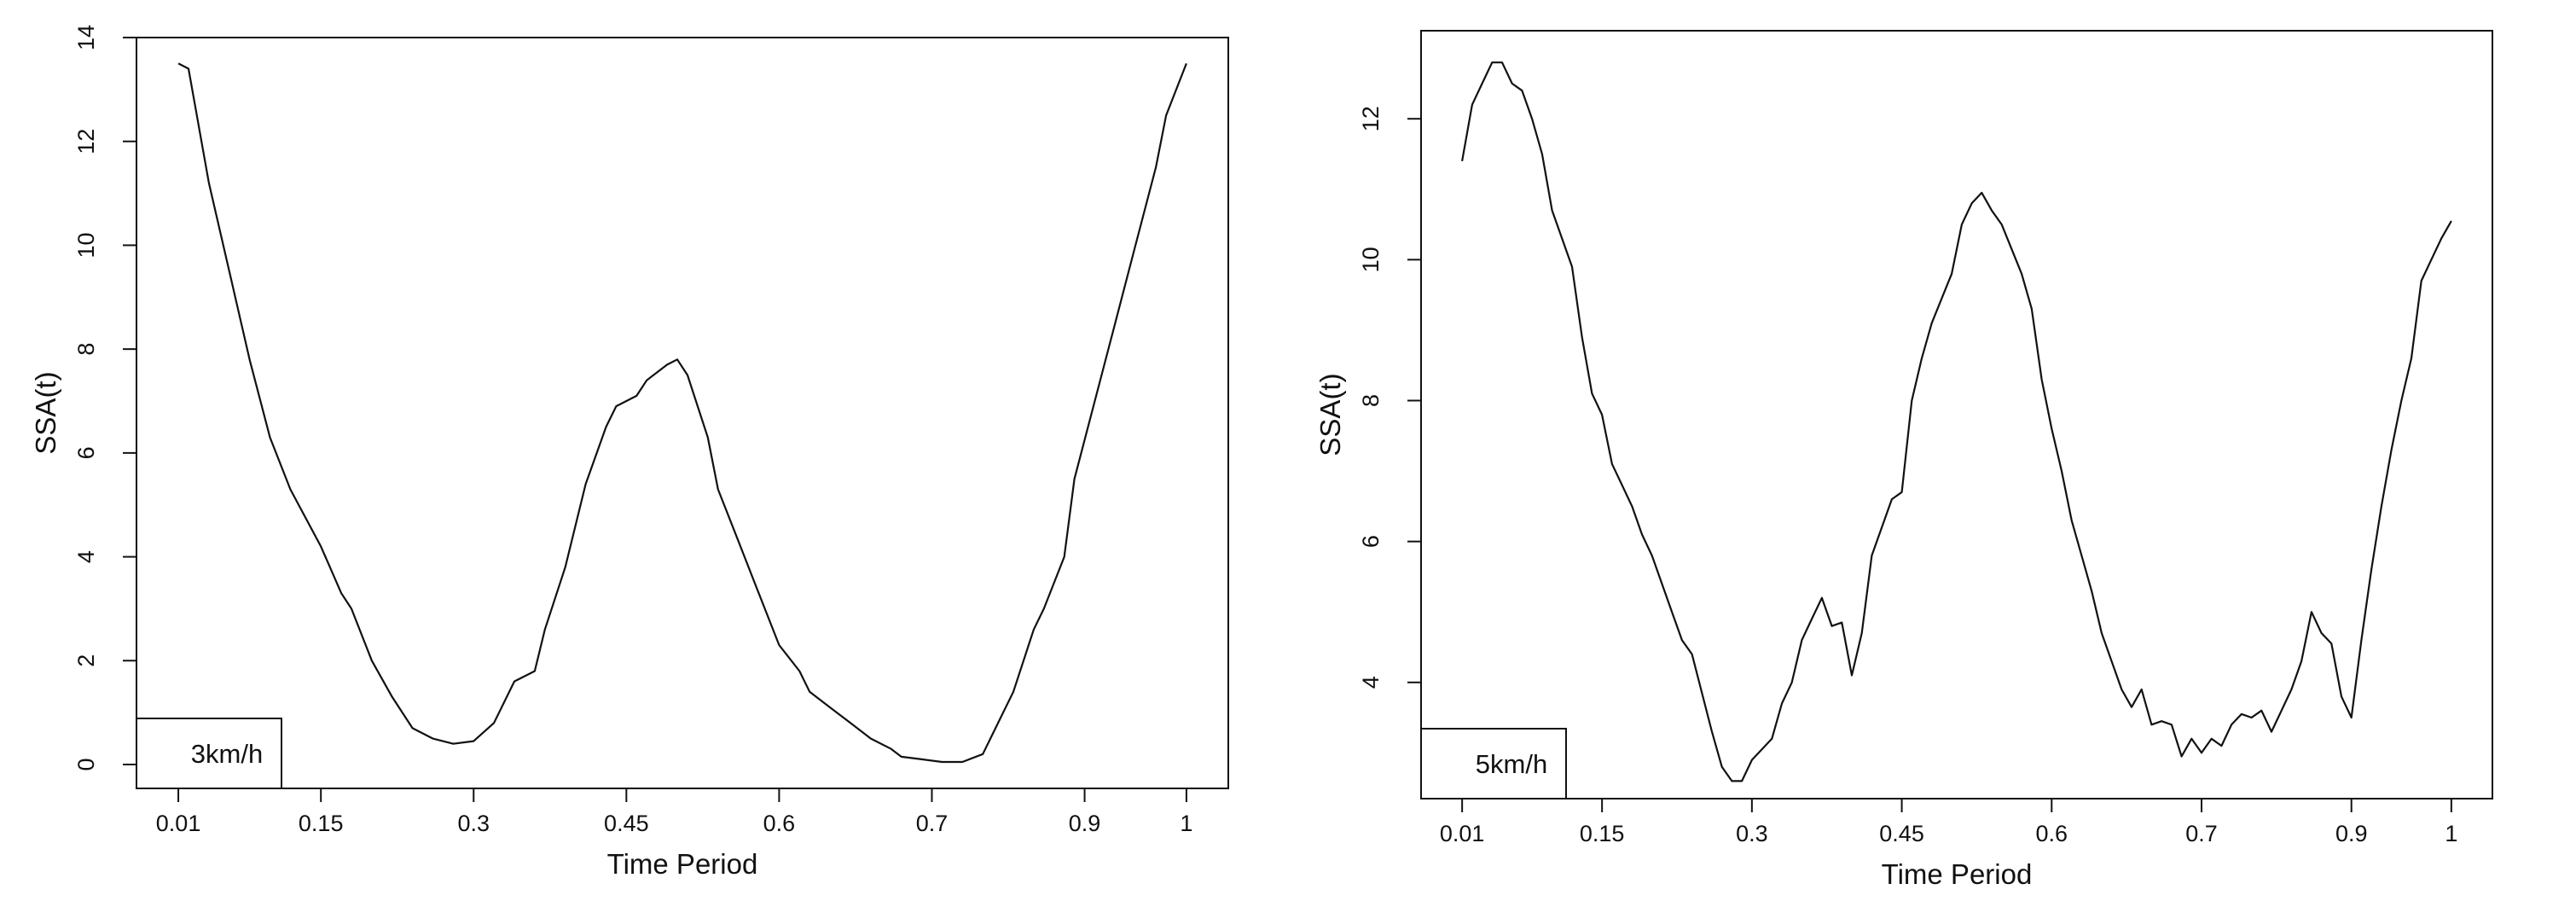 Image resolution: width=2576 pixels, height=907 pixels. I want to click on legend-label: 3km/h, so click(227, 754).